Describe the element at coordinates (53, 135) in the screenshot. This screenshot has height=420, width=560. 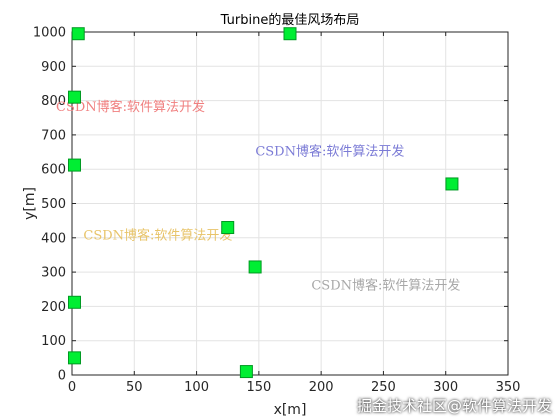
I see `y-tick-label: 700` at that location.